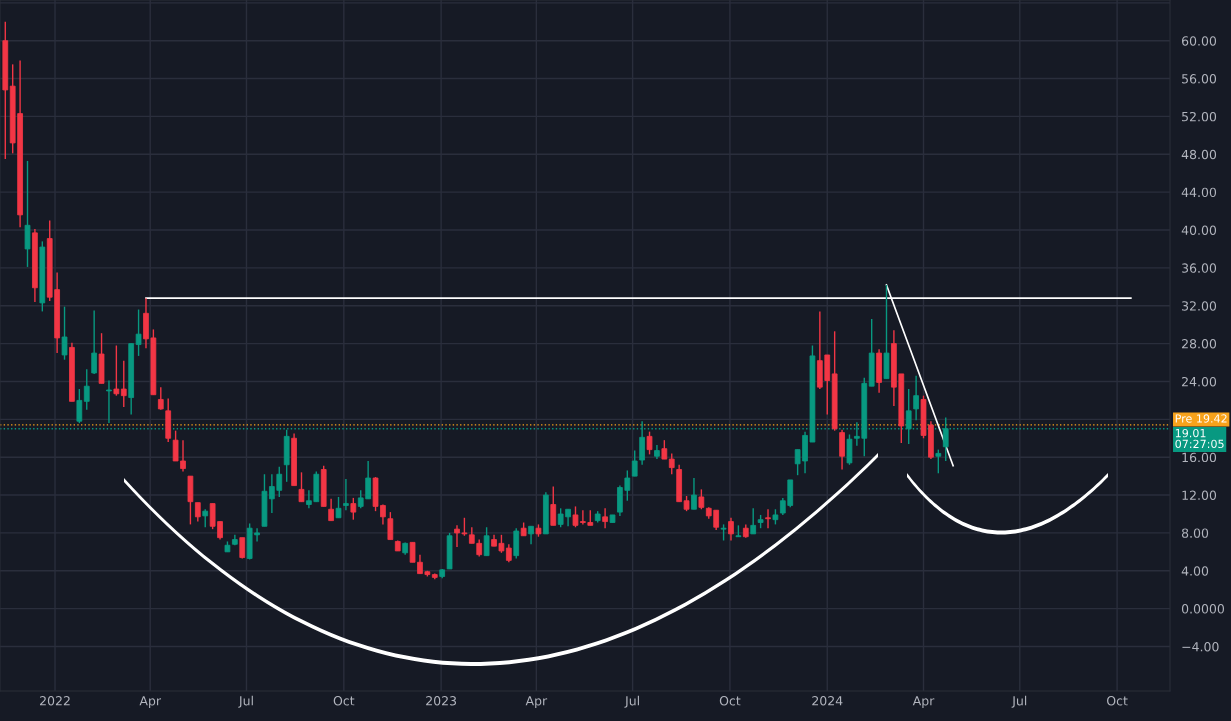 Image resolution: width=1231 pixels, height=721 pixels. I want to click on y-tick-label: 8.00, so click(1195, 533).